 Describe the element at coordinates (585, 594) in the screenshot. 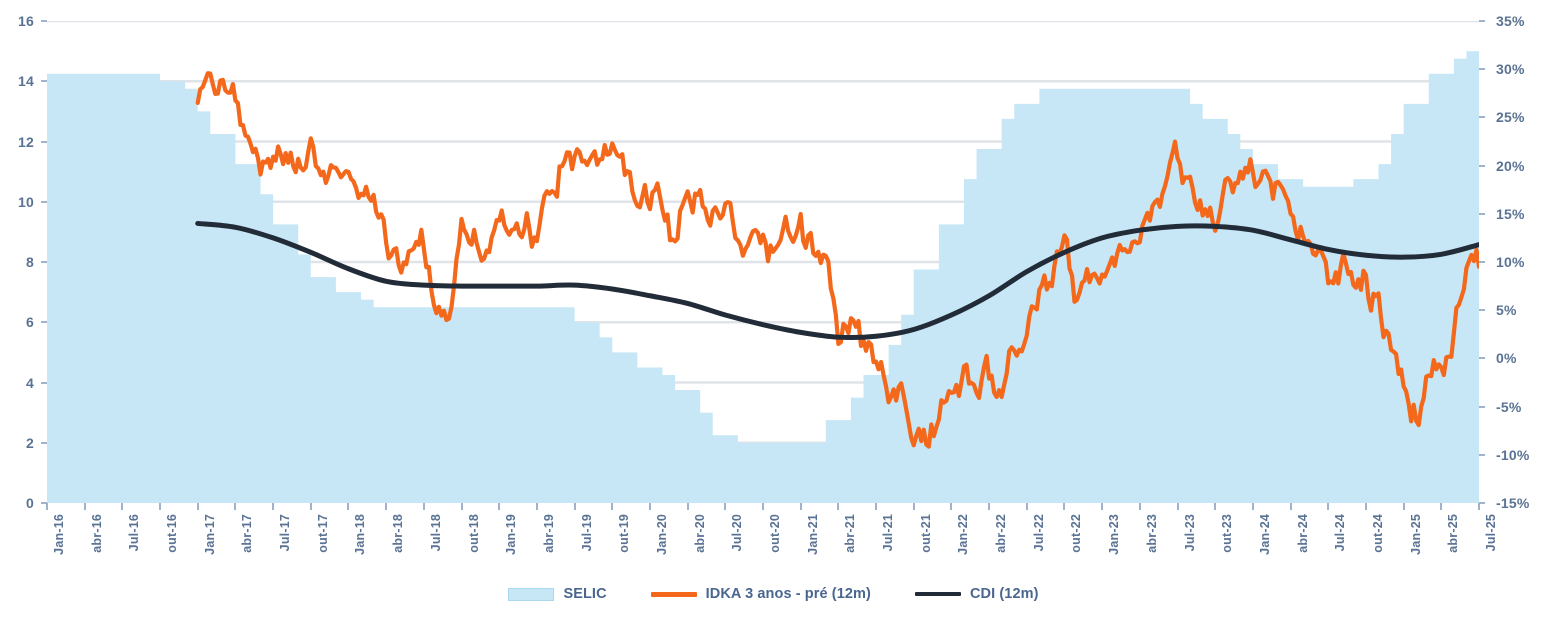

I see `legend-label-selic: SELIC` at that location.